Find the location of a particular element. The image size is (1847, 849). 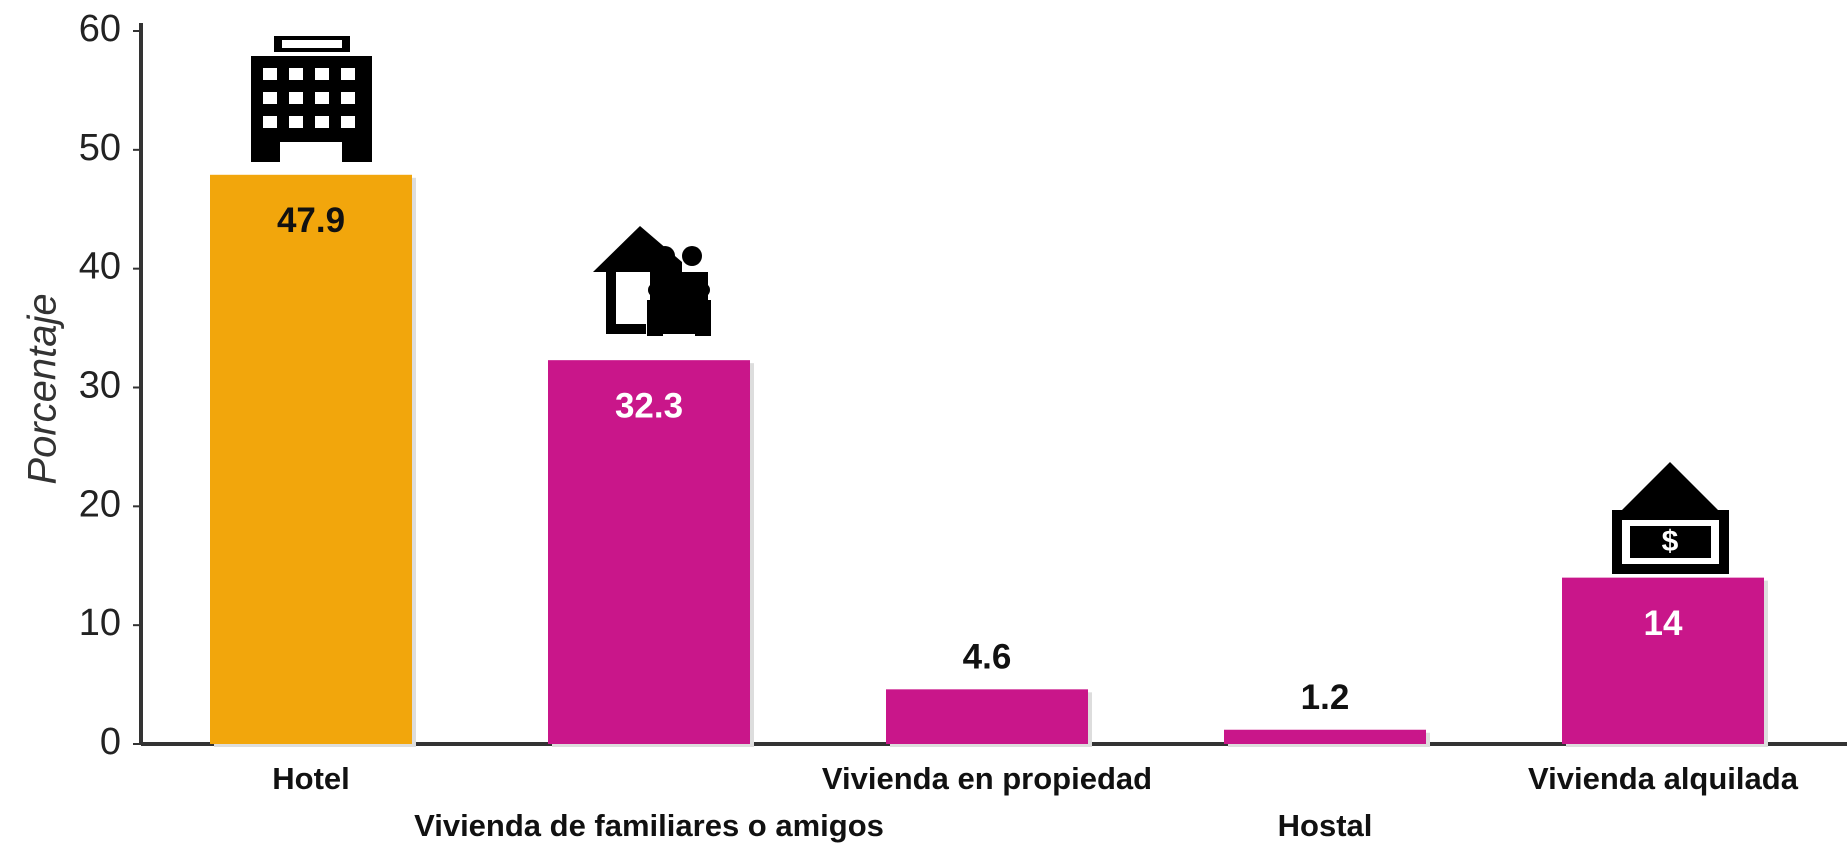

x-tick-label: Vivienda en propiedad is located at coordinates (987, 778).